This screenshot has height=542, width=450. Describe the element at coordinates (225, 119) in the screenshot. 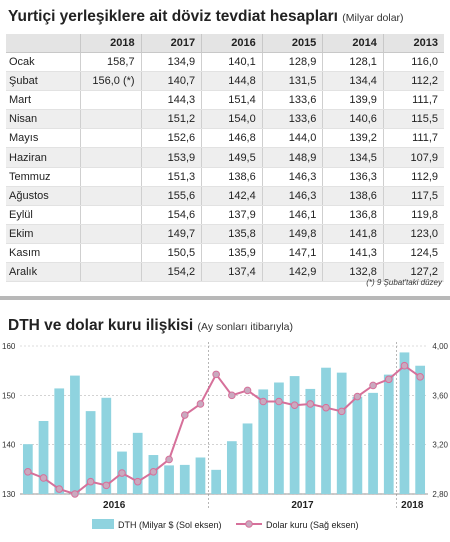

I see `table-row: Nisan 151,2 154,0 133,6 140,6 115,5` at that location.